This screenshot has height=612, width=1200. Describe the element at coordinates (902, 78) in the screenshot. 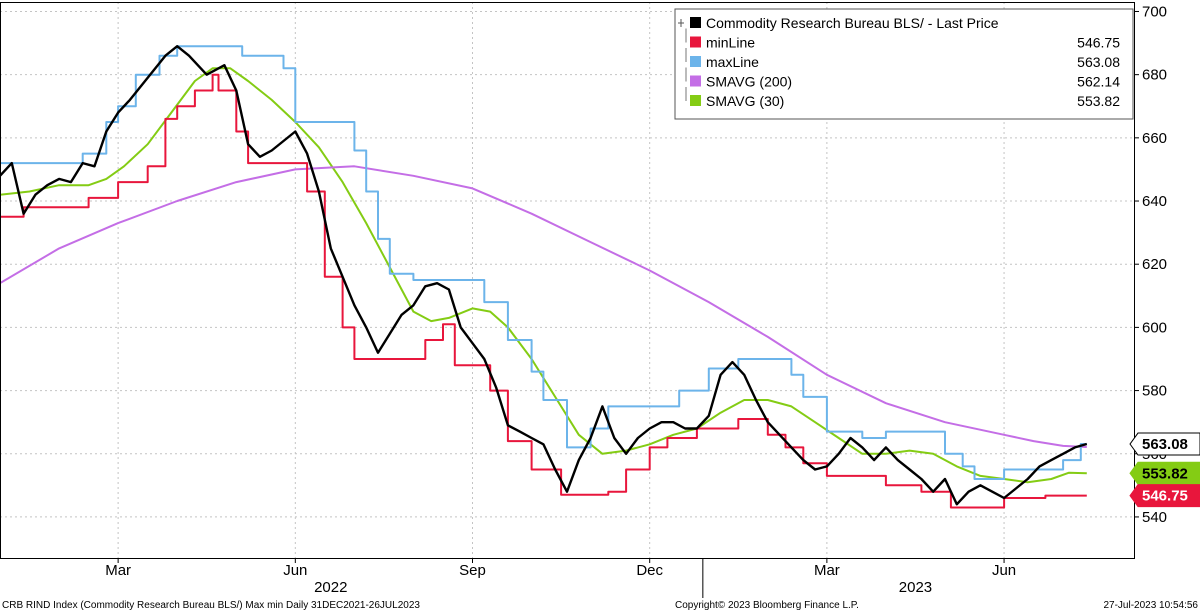

I see `legend-item: SMAVG (200) 562.14` at that location.